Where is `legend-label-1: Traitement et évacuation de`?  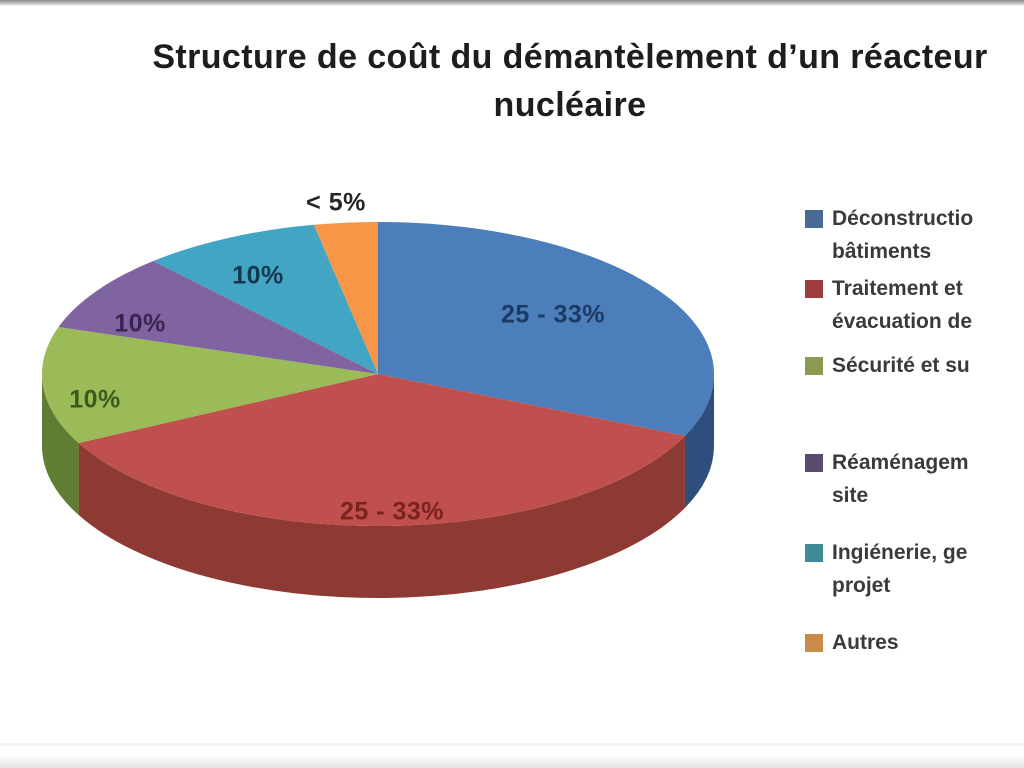 legend-label-1: Traitement et évacuation de is located at coordinates (902, 305).